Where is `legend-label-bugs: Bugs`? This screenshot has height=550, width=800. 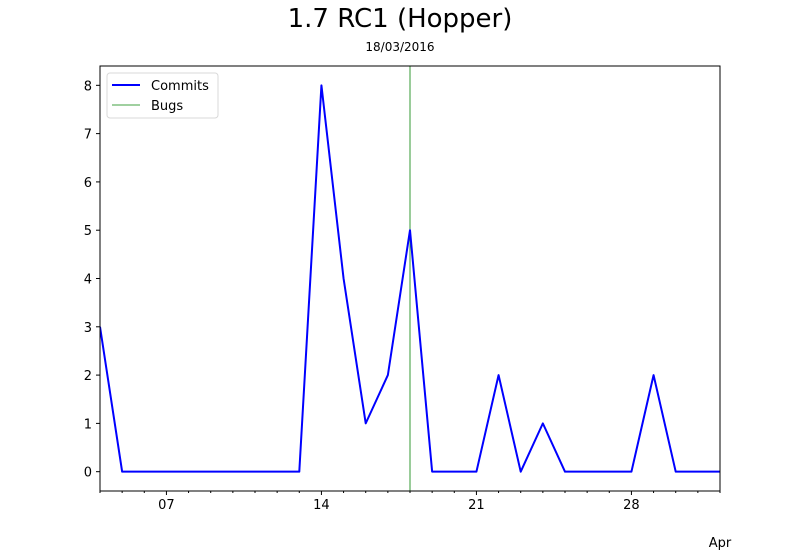
legend-label-bugs: Bugs is located at coordinates (167, 106).